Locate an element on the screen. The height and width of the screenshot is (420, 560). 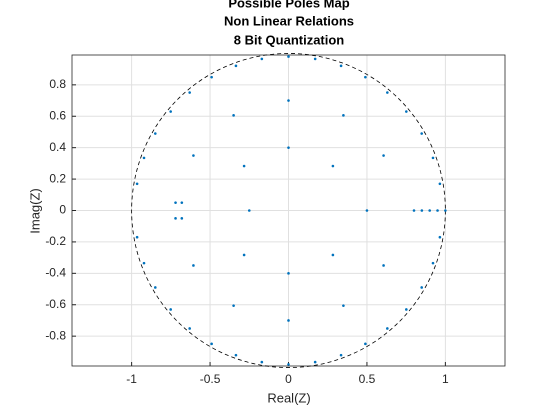
x-axis-label: Real(Z) is located at coordinates (288, 397).